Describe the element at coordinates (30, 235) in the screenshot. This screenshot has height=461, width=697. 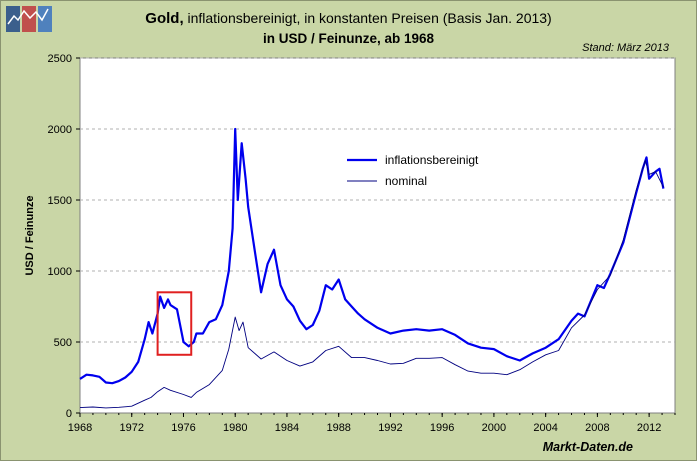
I see `y-axis-label: USD / Feinunze` at that location.